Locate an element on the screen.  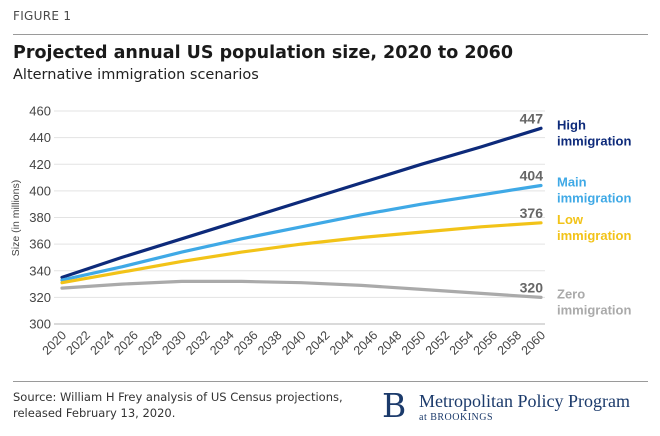
brookings-logo-mark: B is located at coordinates (394, 405).